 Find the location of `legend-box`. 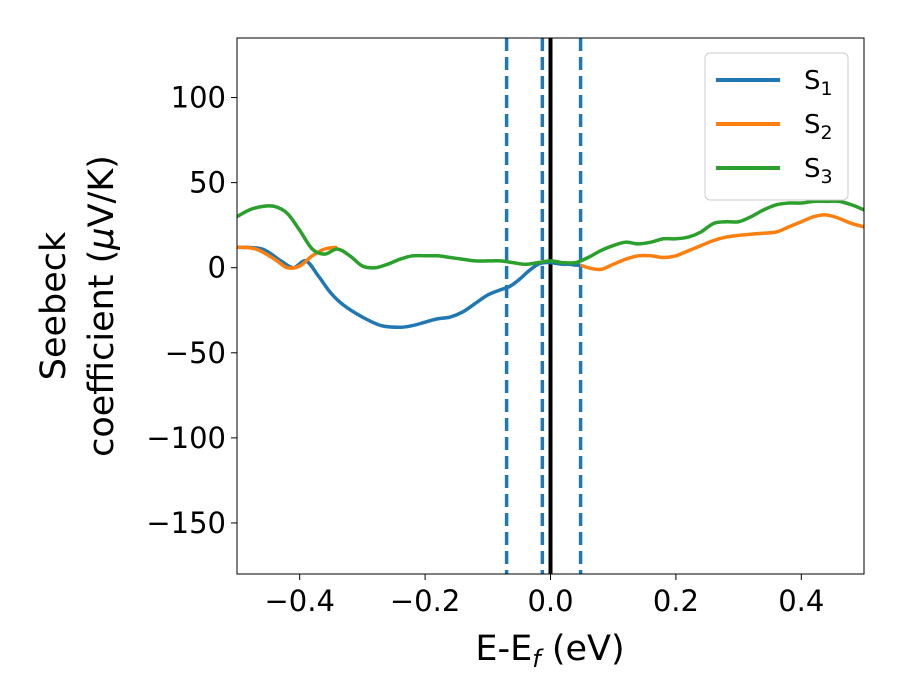

legend-box is located at coordinates (776, 126).